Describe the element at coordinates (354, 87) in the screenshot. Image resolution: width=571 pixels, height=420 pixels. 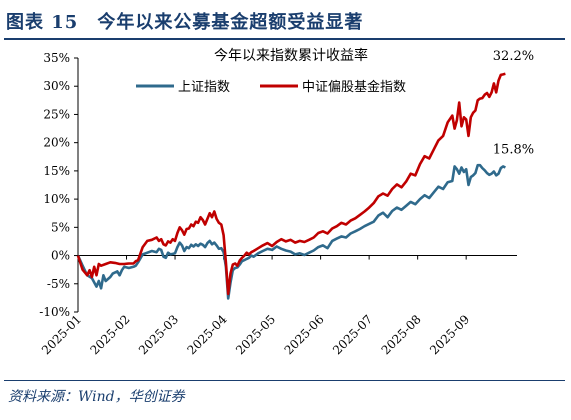
I see `legend-label: 中证偏股基金指数` at that location.